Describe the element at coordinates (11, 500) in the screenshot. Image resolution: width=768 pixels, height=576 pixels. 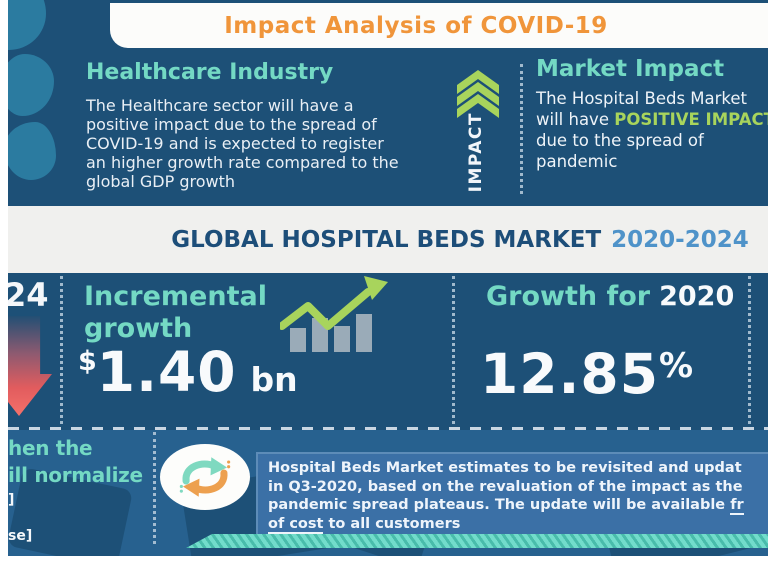
I see `footnote-fragment: ]` at that location.